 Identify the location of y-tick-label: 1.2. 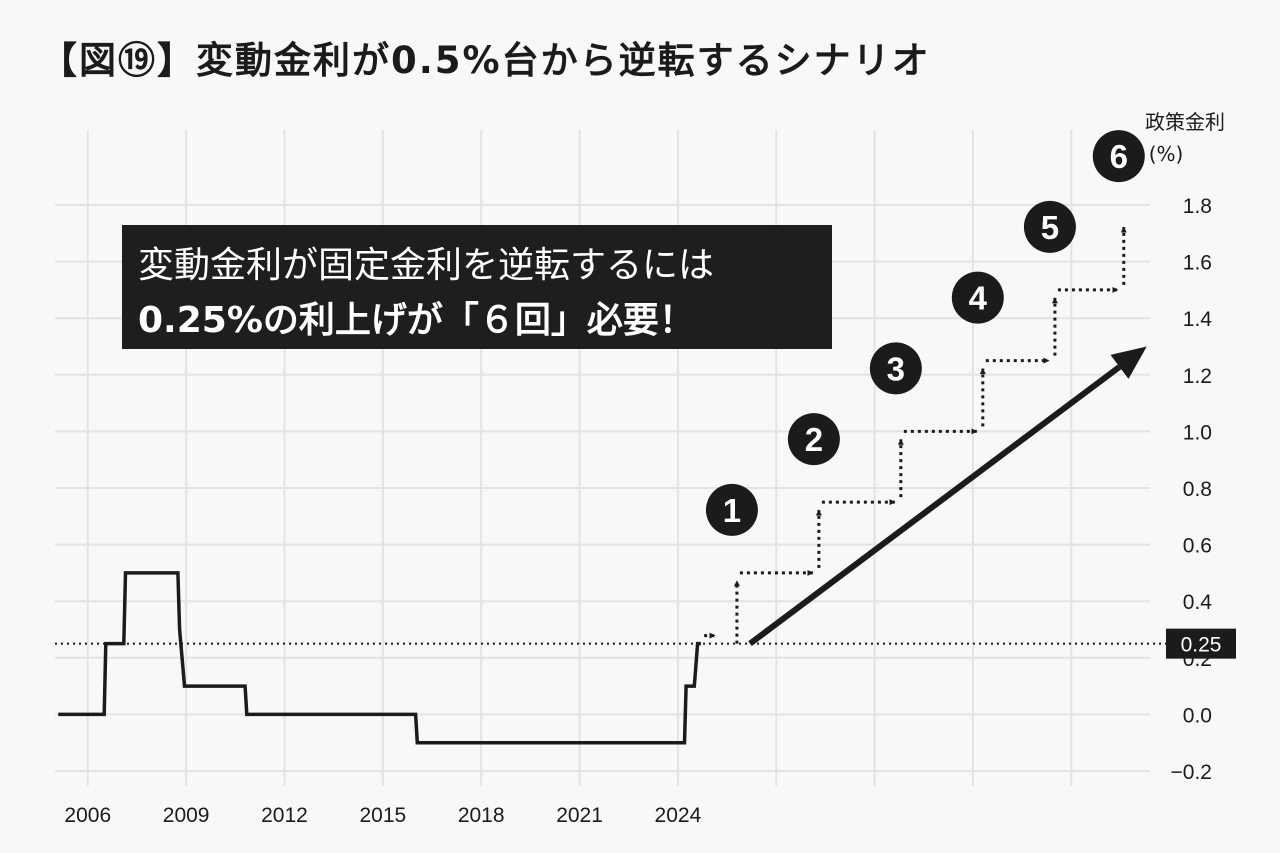
(1197, 376).